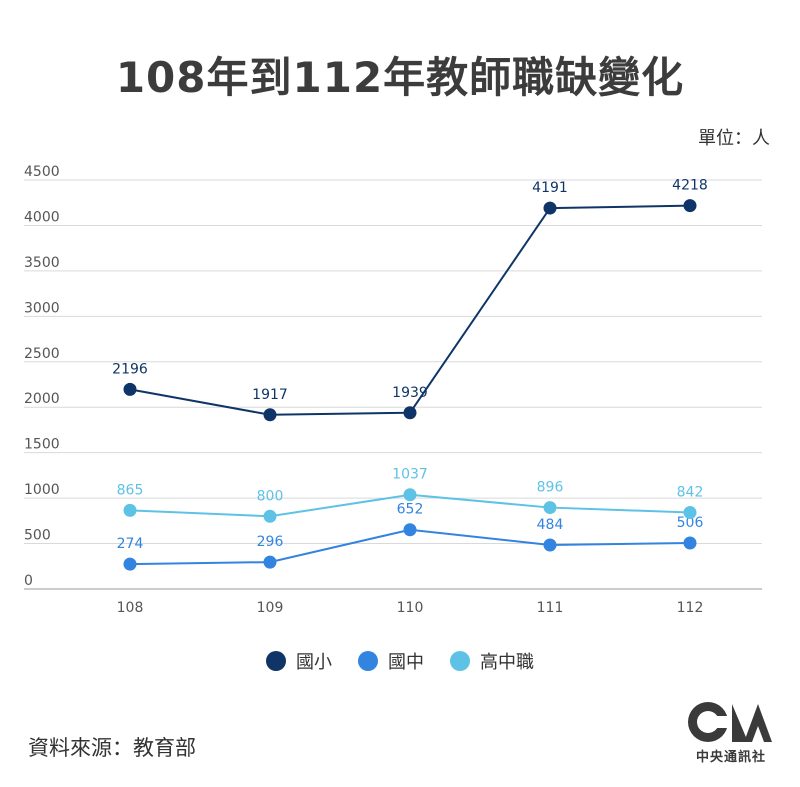  Describe the element at coordinates (690, 523) in the screenshot. I see `data-label-junior-high-112: 506` at that location.